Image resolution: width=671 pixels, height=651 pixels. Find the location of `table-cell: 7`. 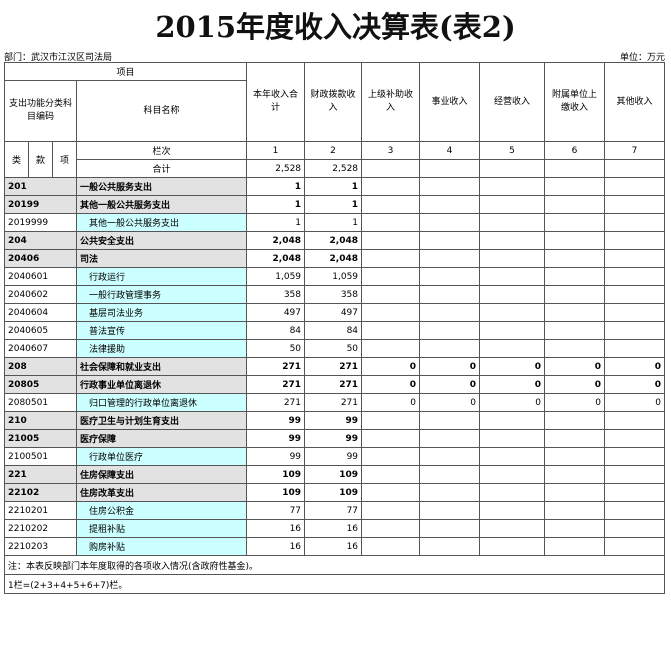

table-cell: 7 is located at coordinates (635, 150).